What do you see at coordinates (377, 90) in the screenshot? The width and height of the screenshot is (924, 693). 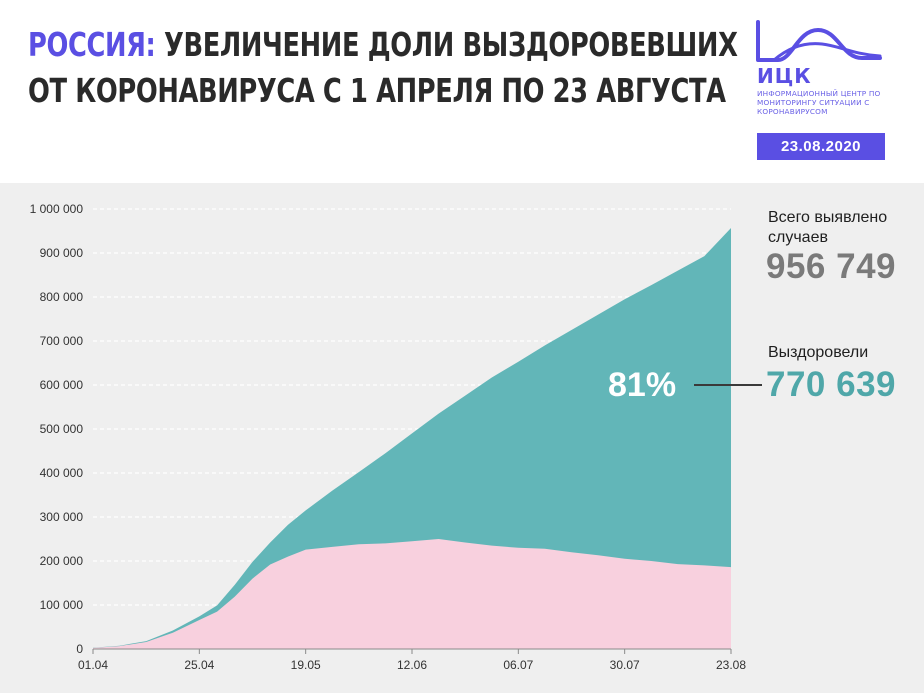 I see `title-line2: ОТ КОРОНАВИРУСА С 1 АПРЕЛЯ ПО 23 АВГУСТА` at bounding box center [377, 90].